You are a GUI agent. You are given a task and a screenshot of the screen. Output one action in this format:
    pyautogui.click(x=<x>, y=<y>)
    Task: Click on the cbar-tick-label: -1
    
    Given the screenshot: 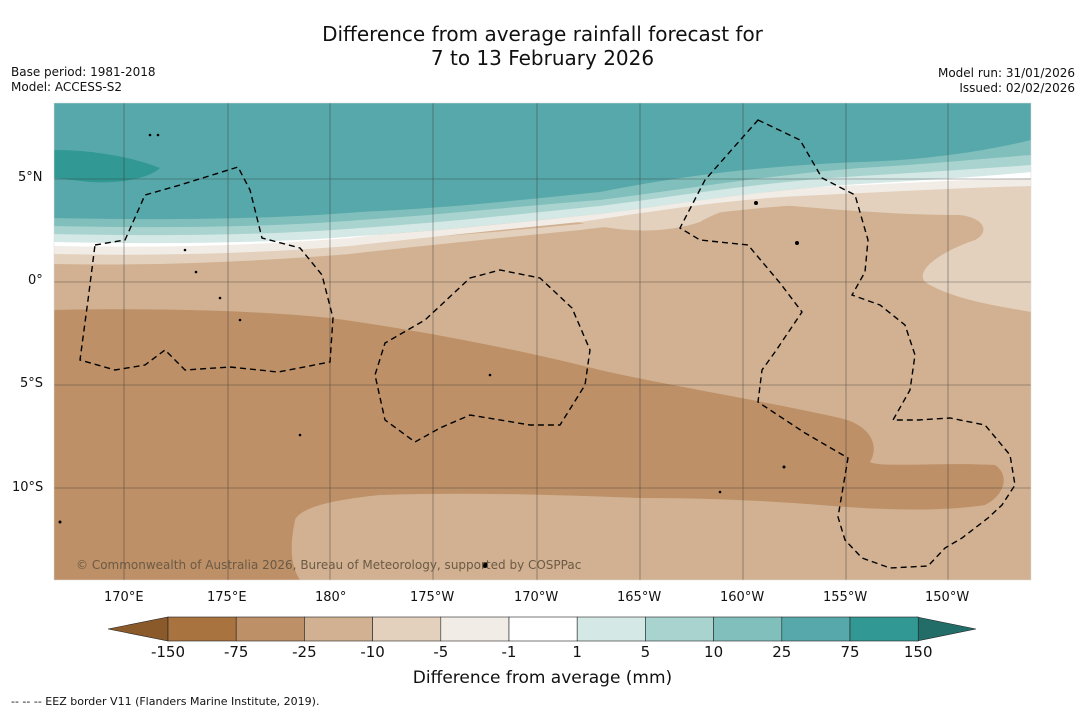 What is the action you would take?
    pyautogui.click(x=509, y=652)
    